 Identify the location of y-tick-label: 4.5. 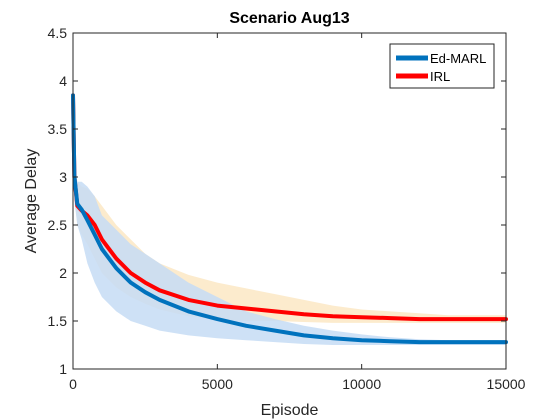
(58, 33).